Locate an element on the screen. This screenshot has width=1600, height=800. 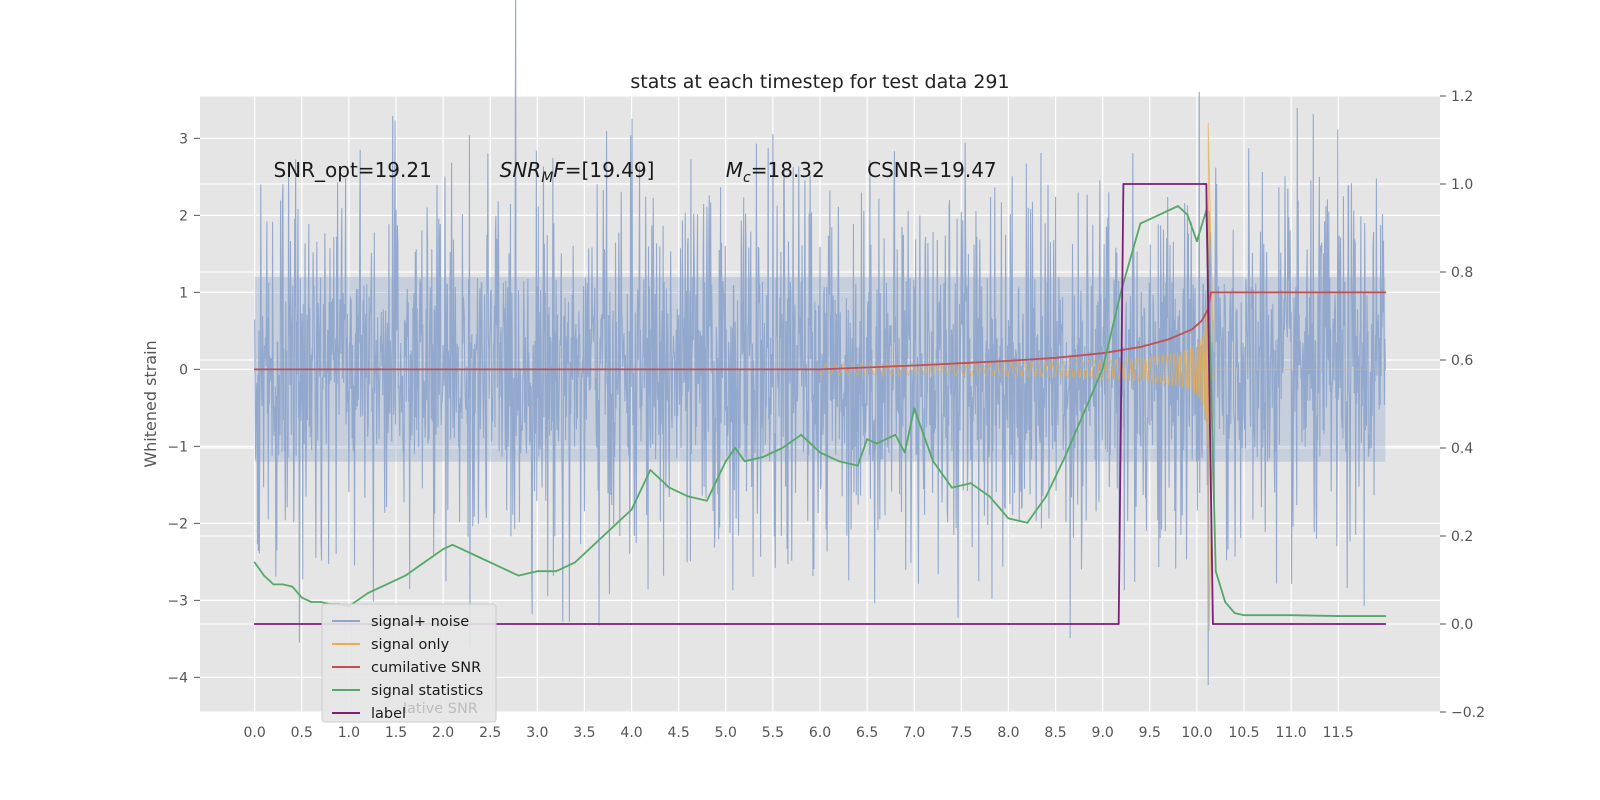
annotation-snr-mf: SNRMF=[19.49] is located at coordinates (577, 172).